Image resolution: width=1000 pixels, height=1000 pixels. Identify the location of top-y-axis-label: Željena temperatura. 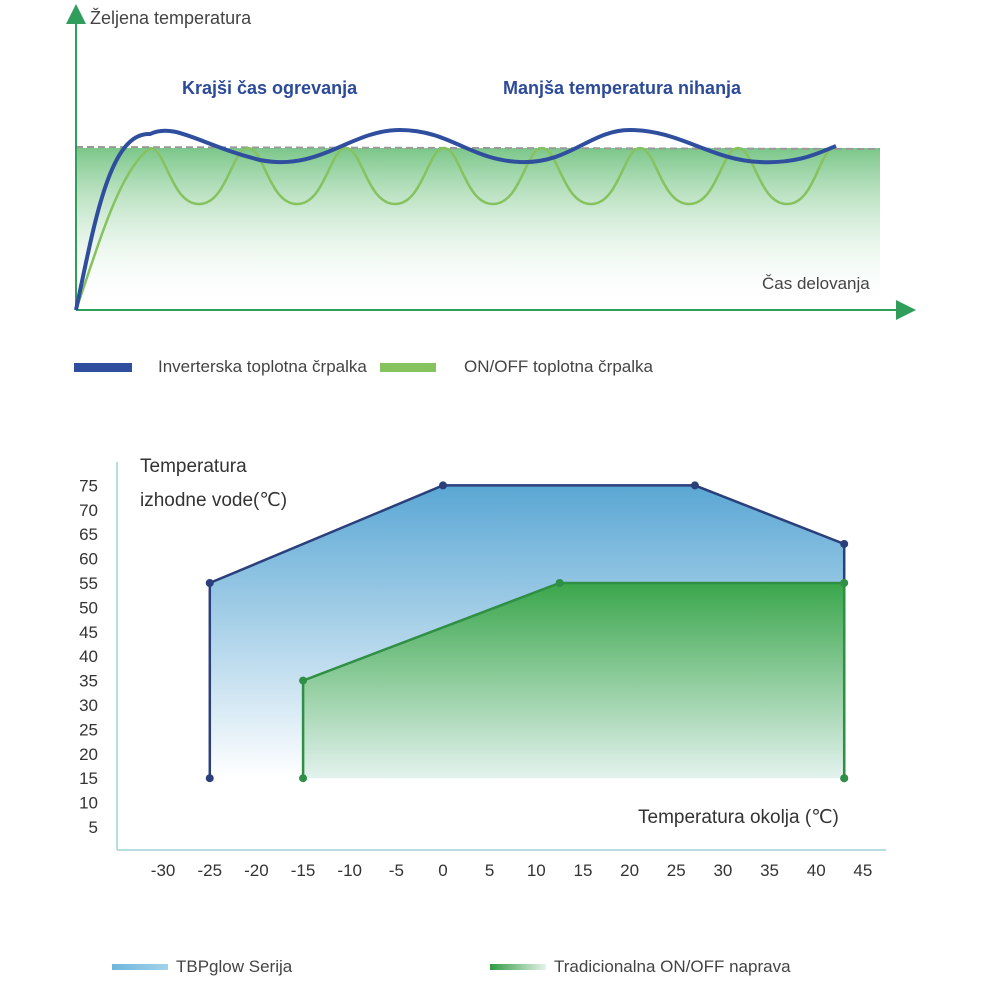
(171, 18).